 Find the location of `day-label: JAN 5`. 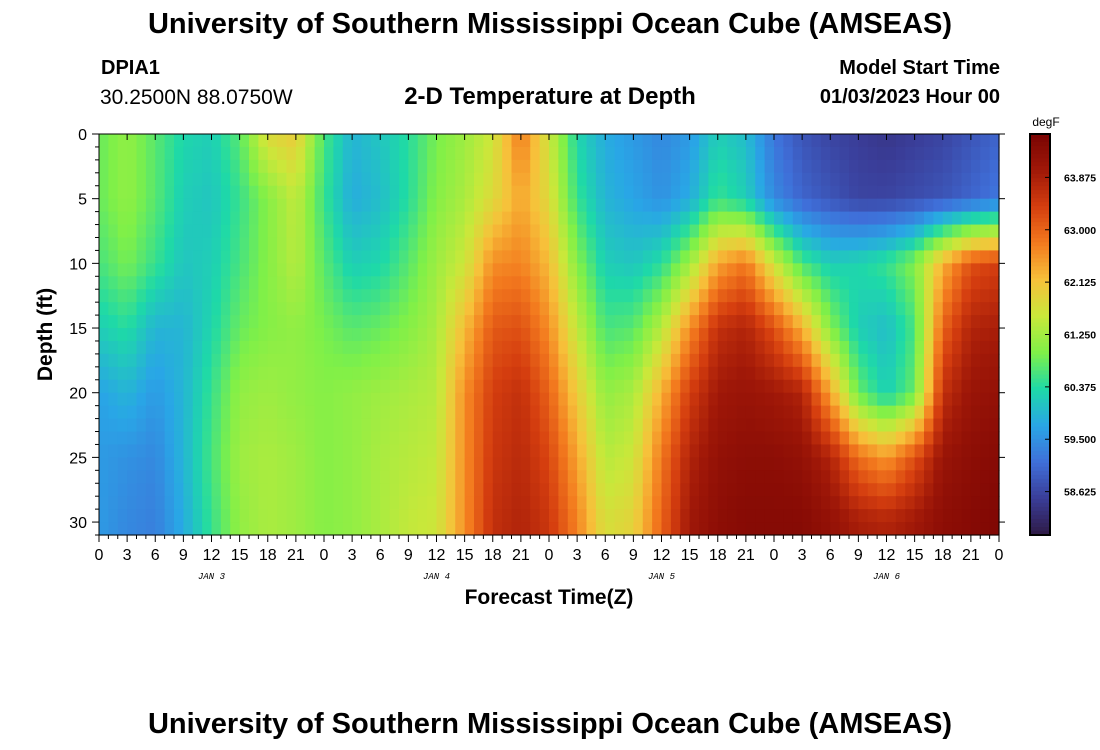

day-label: JAN 5 is located at coordinates (662, 577).